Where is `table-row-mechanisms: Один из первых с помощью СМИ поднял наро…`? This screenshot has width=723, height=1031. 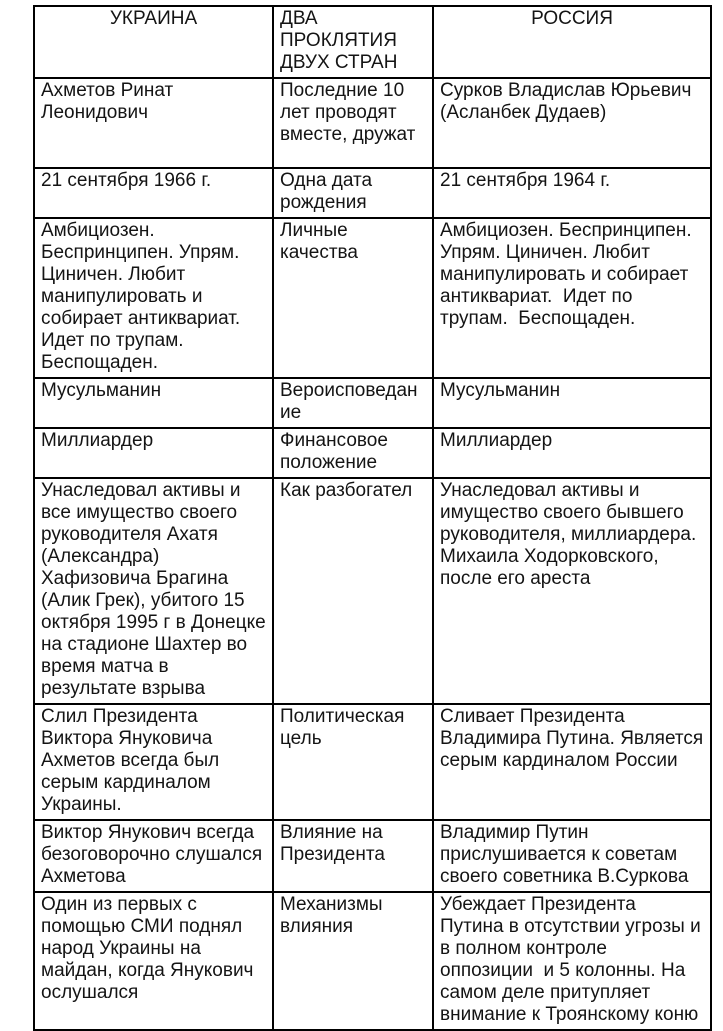
table-row-mechanisms: Один из первых с помощью СМИ поднял наро… is located at coordinates (372, 961).